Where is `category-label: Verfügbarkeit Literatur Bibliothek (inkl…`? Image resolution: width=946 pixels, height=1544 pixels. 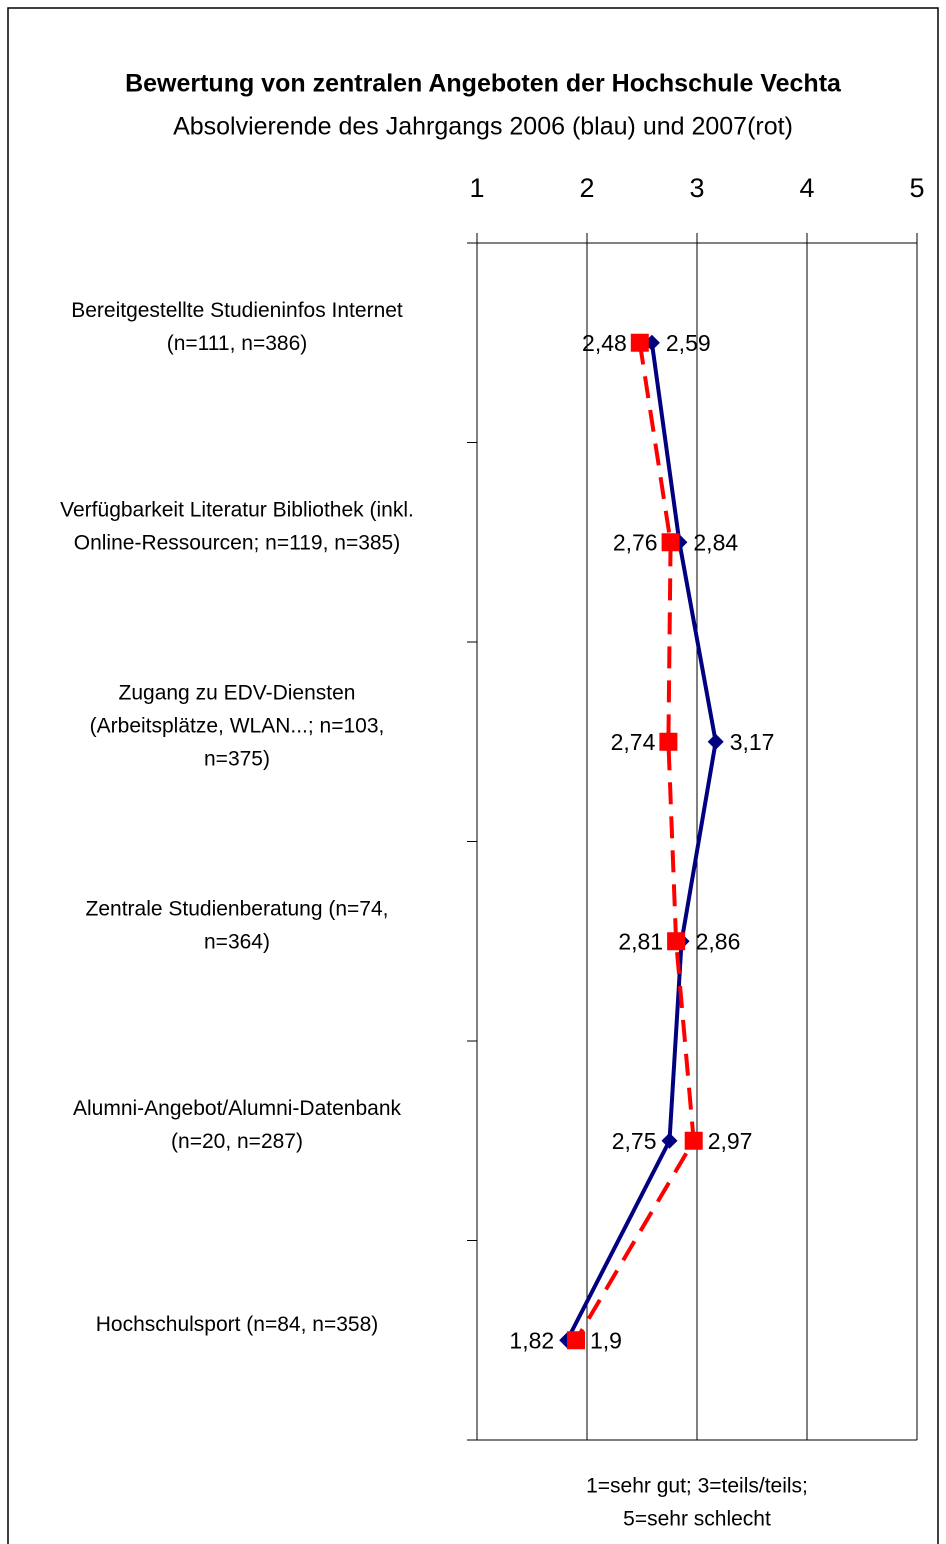 category-label: Verfügbarkeit Literatur Bibliothek (inkl… is located at coordinates (237, 509).